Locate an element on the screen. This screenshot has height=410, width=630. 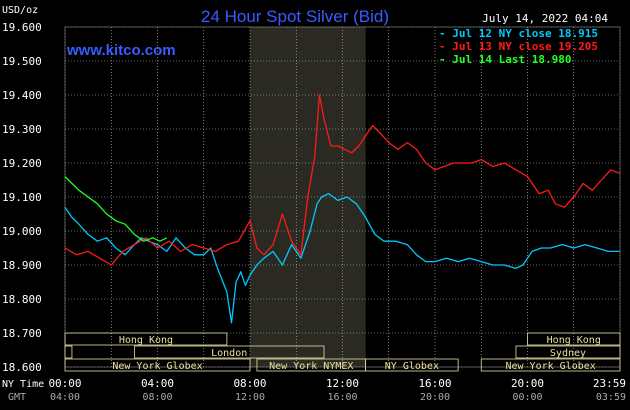
y-tick-label: 19.600 is located at coordinates (22, 27).